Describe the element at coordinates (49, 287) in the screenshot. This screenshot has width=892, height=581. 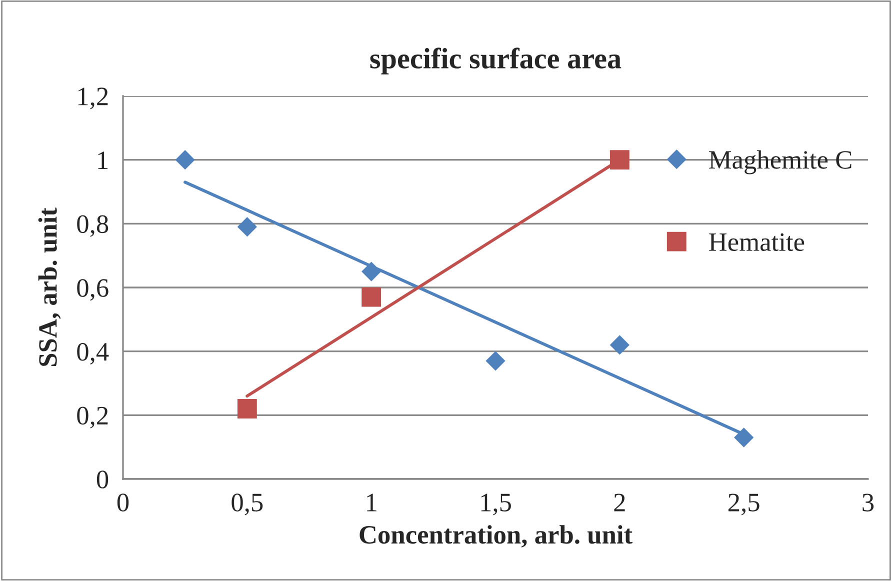
I see `y-axis-title: SSA, arb. unit` at that location.